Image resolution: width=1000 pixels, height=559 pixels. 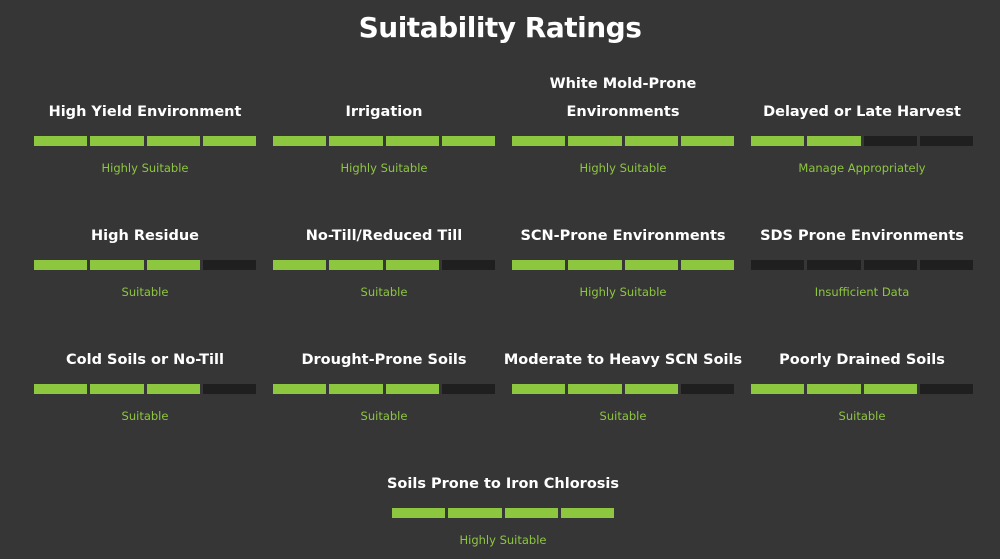 What do you see at coordinates (384, 360) in the screenshot?
I see `rating-card-title: Drought-Prone Soils` at bounding box center [384, 360].